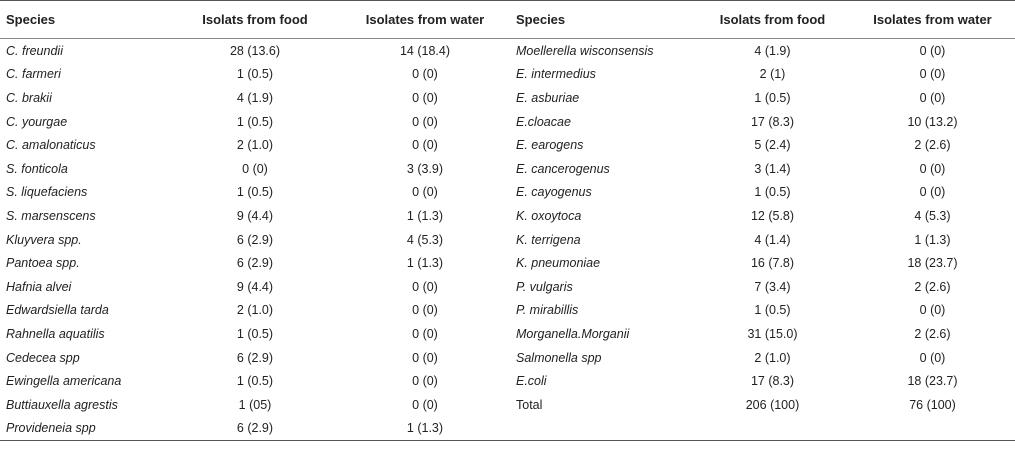 The image size is (1015, 456). I want to click on species-left: Pantoea spp., so click(43, 263).